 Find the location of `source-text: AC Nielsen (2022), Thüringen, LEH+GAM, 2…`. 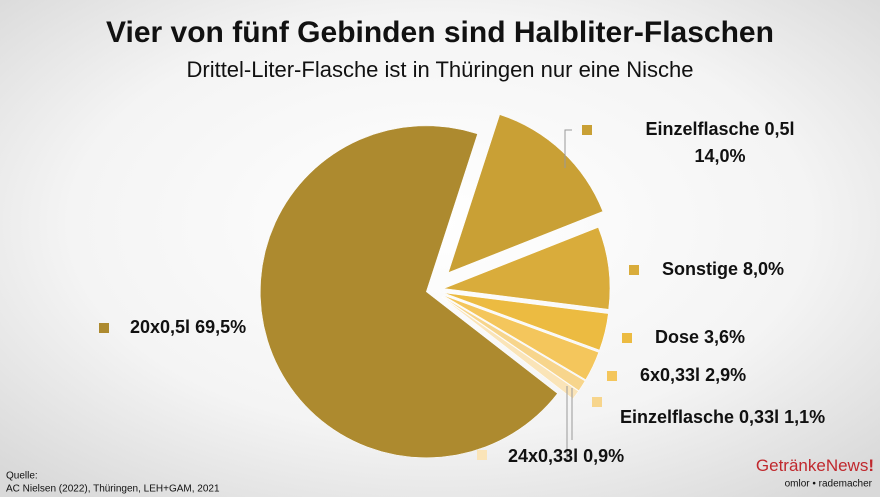

source-text: AC Nielsen (2022), Thüringen, LEH+GAM, 2… is located at coordinates (113, 489).